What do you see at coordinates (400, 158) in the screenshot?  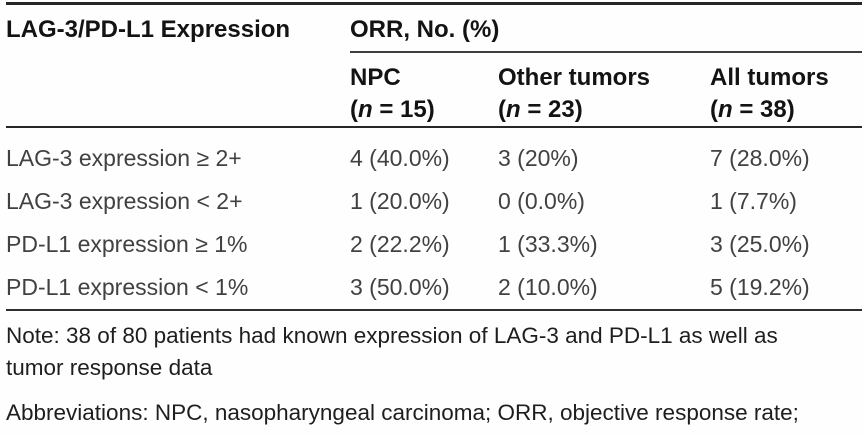 I see `cell-npc: 4 (40.0%)` at bounding box center [400, 158].